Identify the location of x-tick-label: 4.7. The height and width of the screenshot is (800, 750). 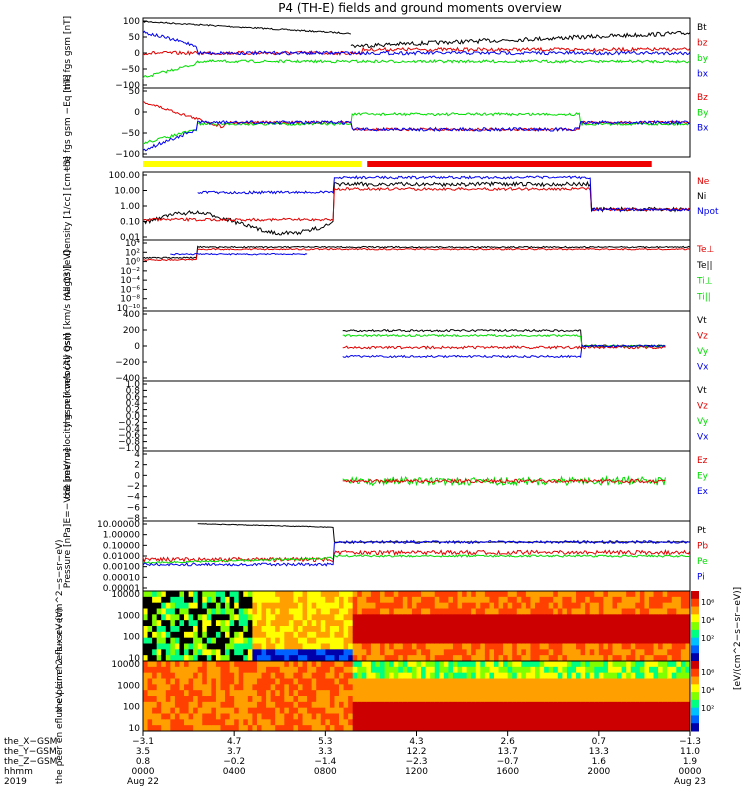
(234, 742).